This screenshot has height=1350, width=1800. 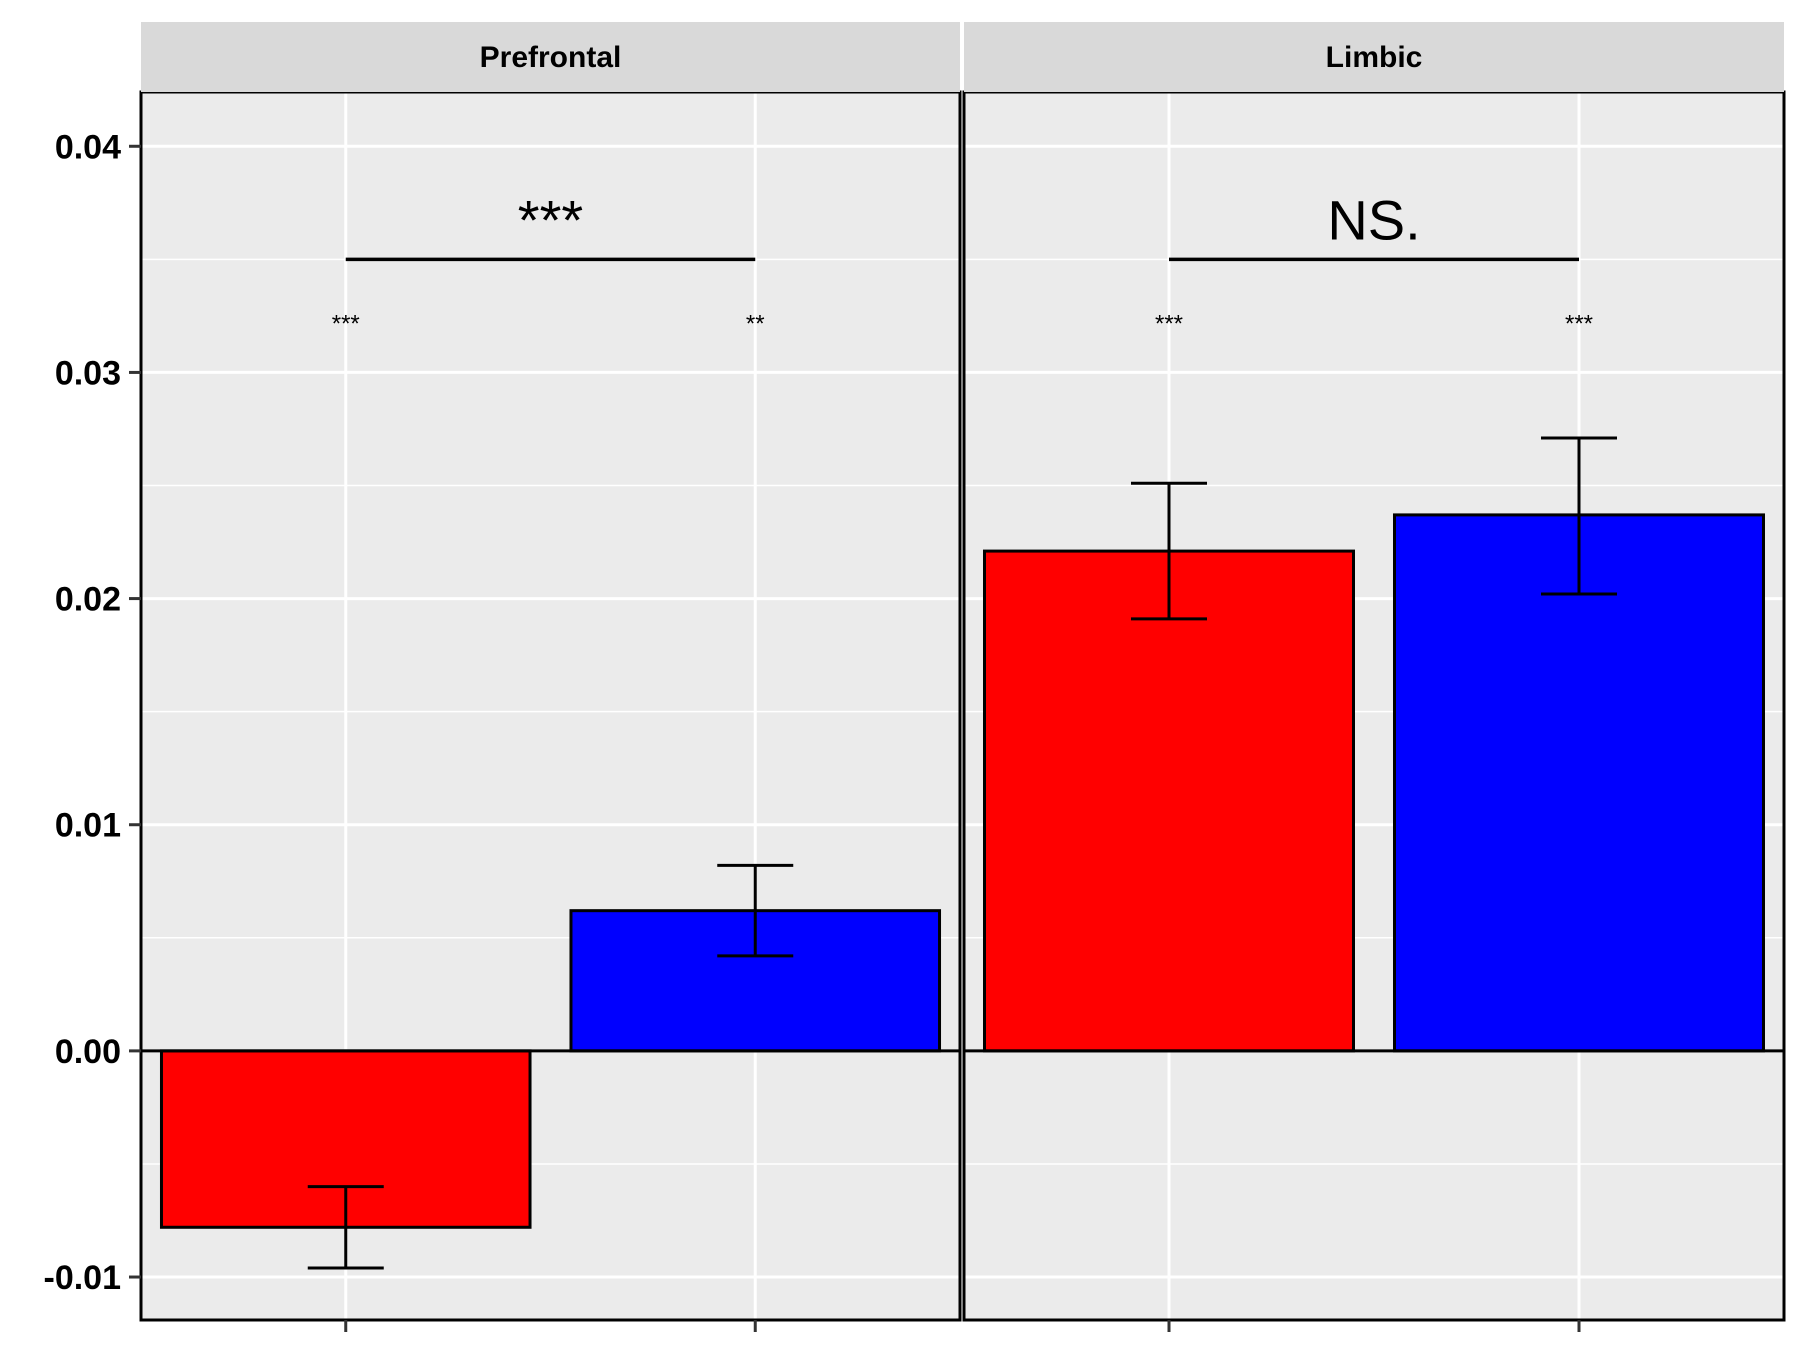 What do you see at coordinates (755, 324) in the screenshot?
I see `bar-significance-label: **` at bounding box center [755, 324].